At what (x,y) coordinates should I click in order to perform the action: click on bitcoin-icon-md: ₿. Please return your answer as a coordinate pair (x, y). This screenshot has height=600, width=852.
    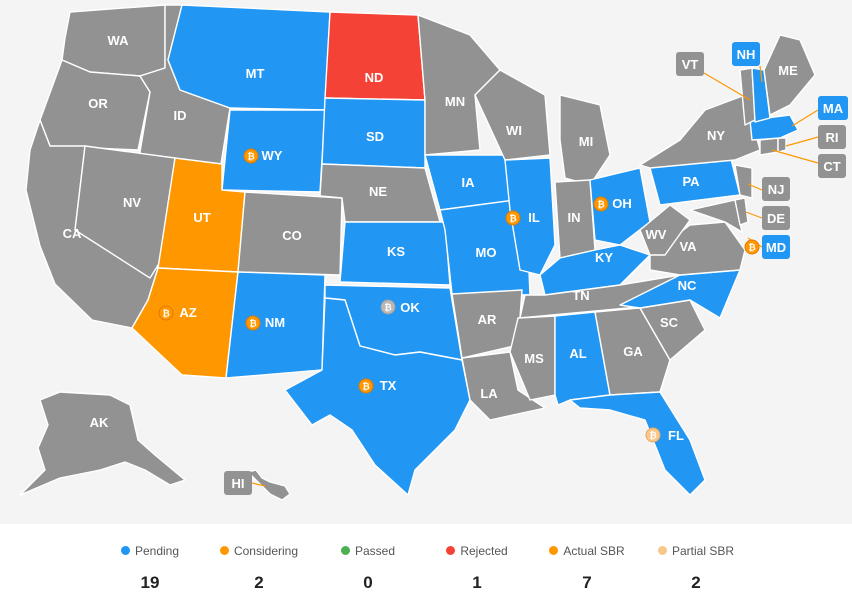
    Looking at the image, I should click on (752, 247).